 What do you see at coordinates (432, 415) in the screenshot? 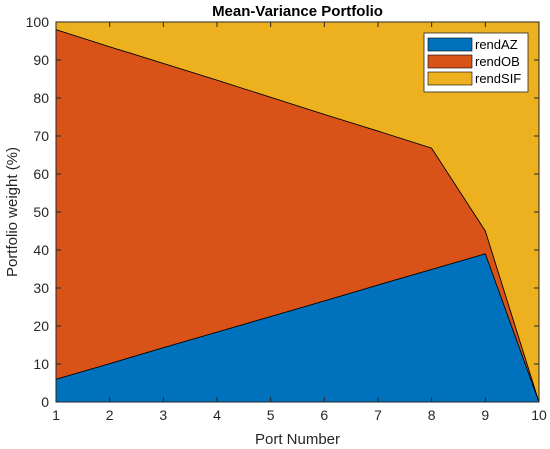
I see `x-tick-label: 8` at bounding box center [432, 415].